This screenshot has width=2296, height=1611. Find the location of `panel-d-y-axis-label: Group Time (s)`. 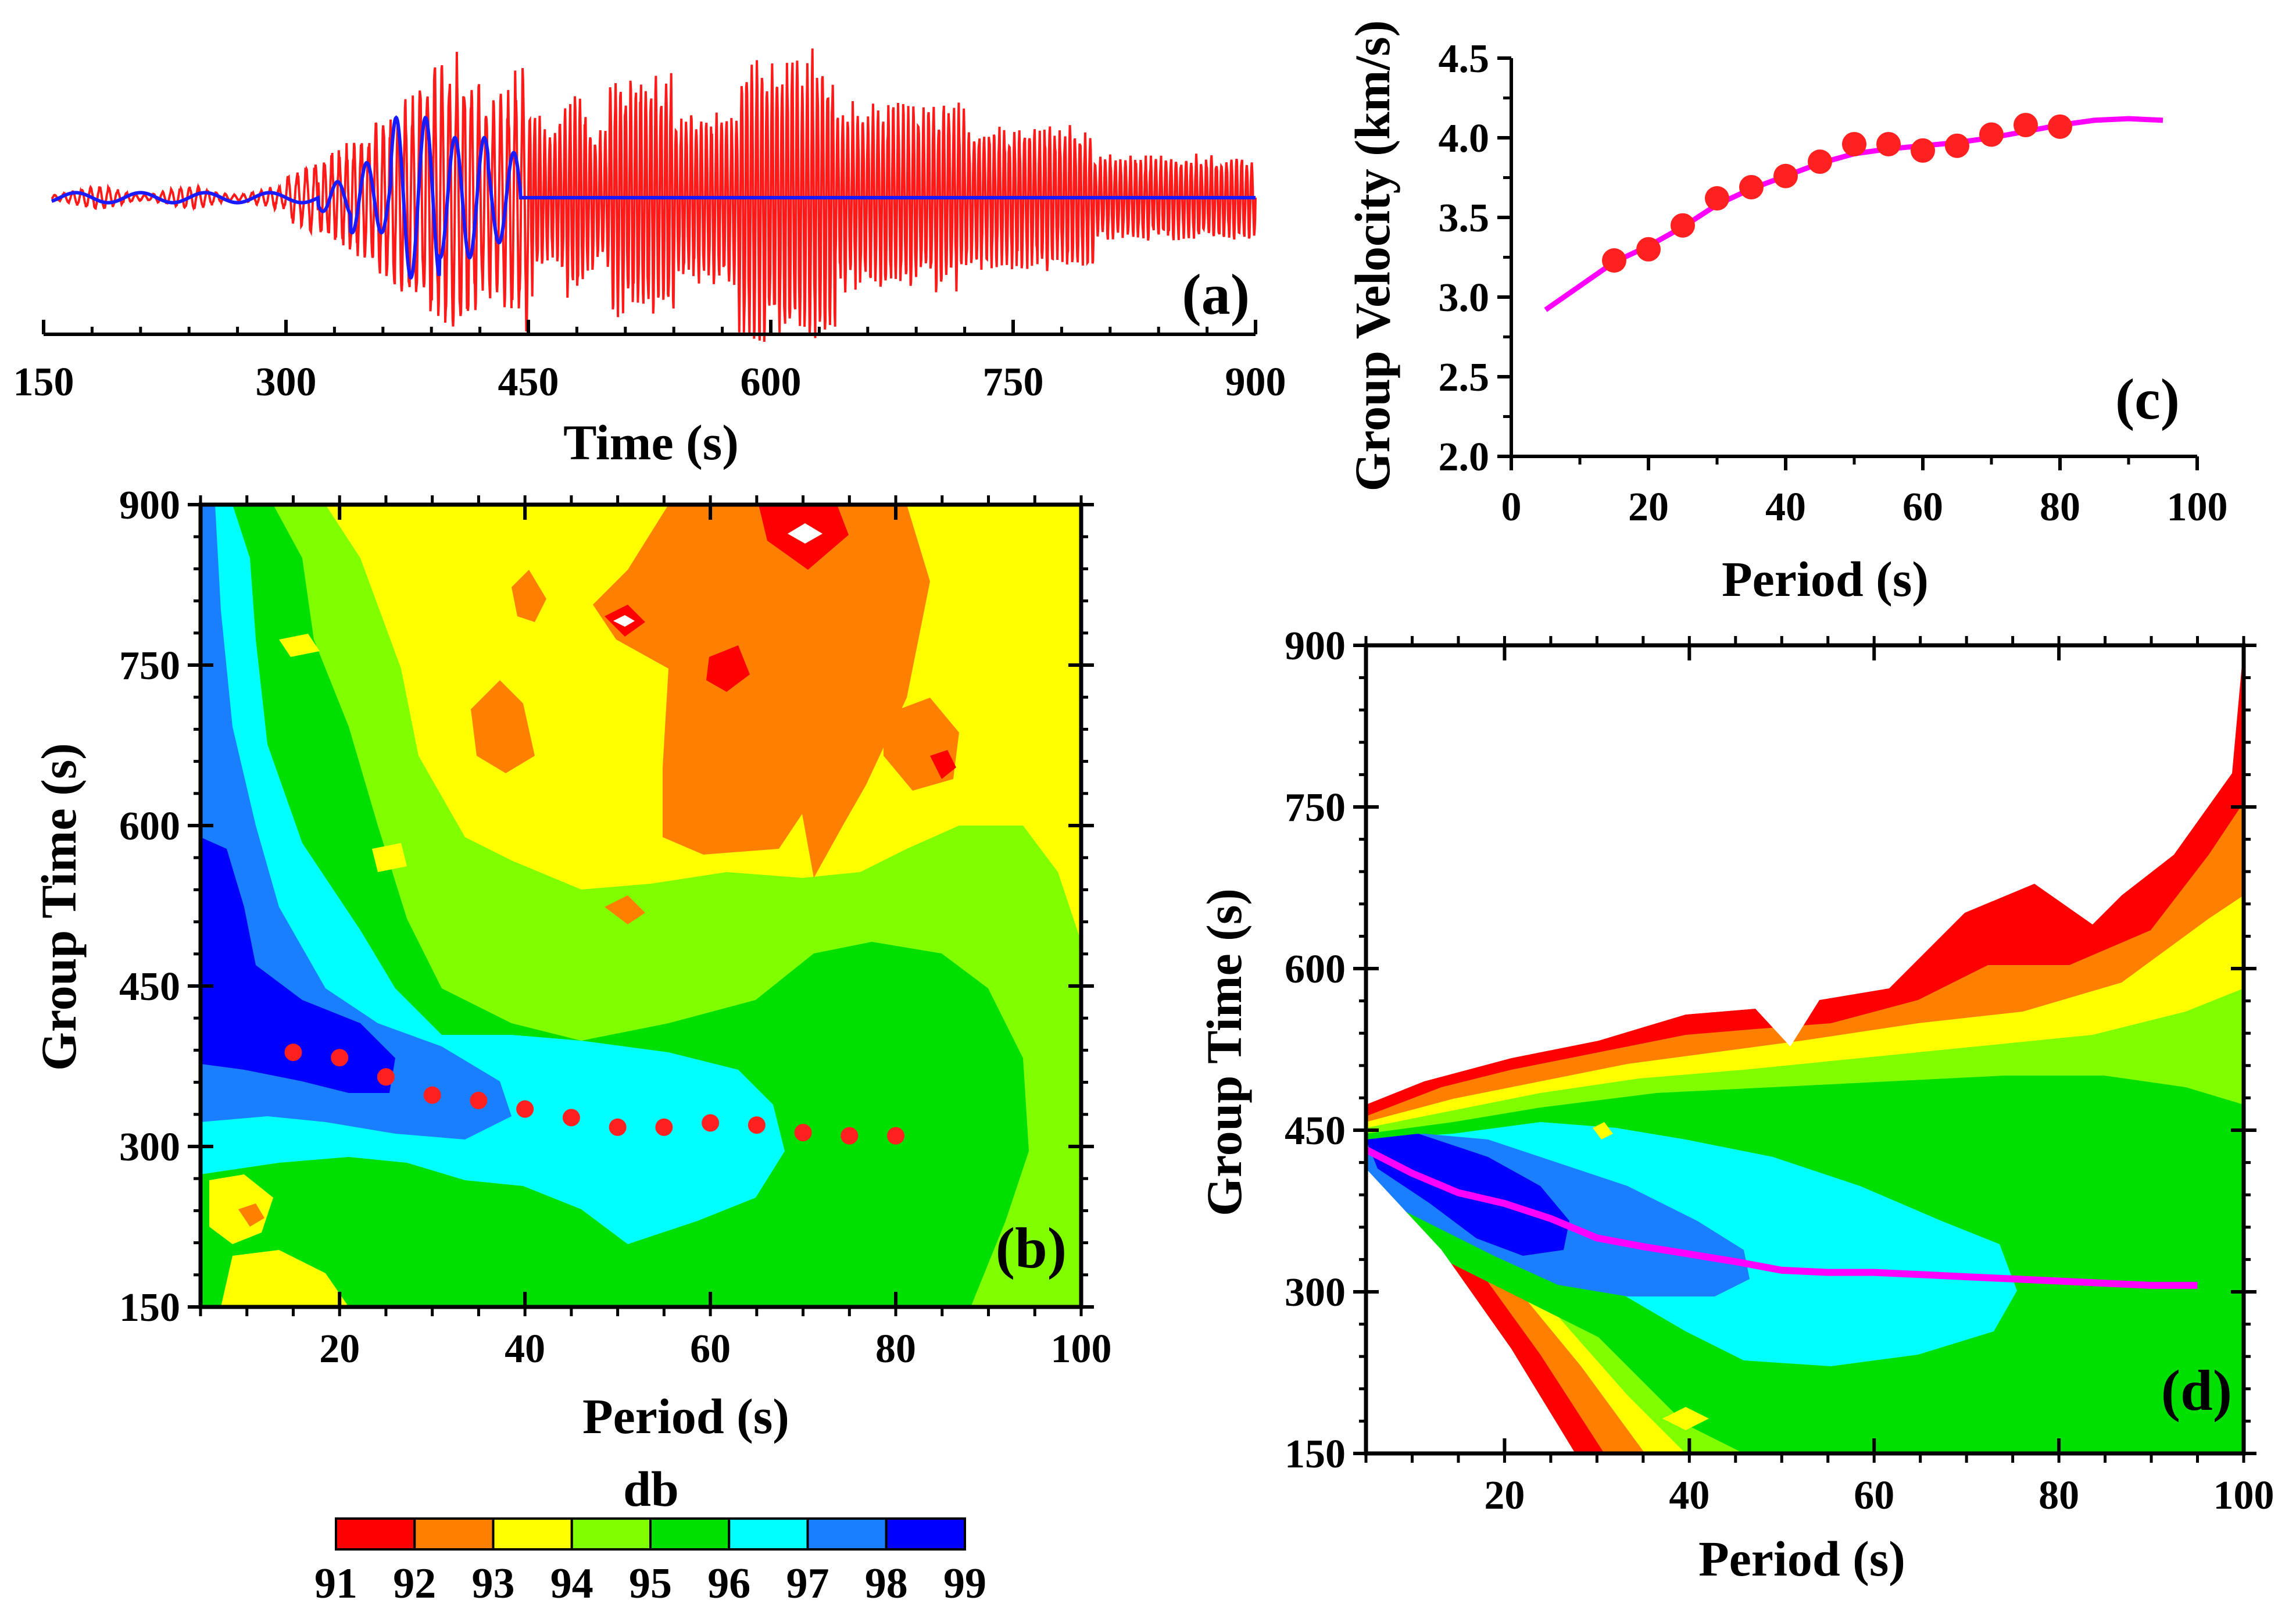

panel-d-y-axis-label: Group Time (s) is located at coordinates (1224, 1052).